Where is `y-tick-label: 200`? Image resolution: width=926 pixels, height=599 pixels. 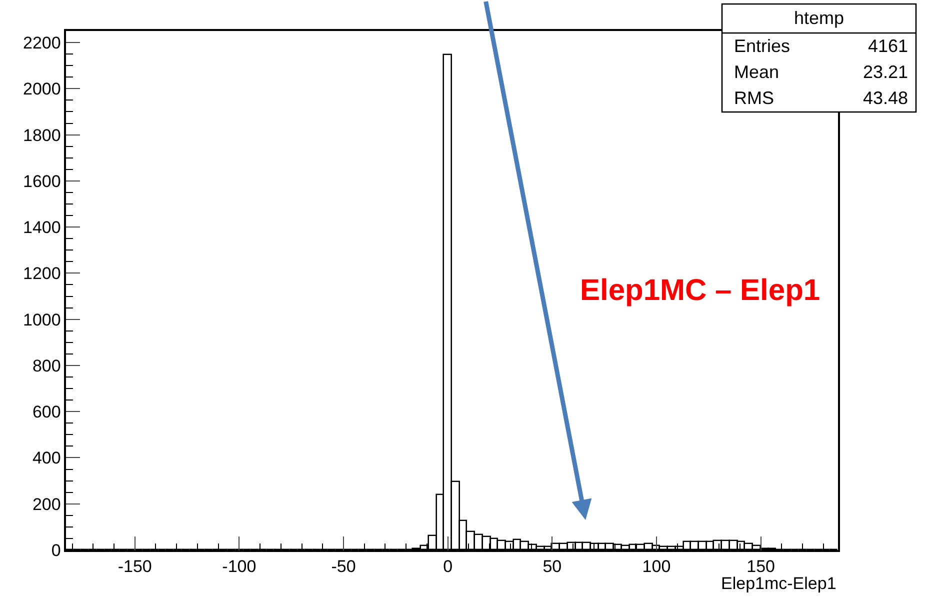 y-tick-label: 200 is located at coordinates (46, 504).